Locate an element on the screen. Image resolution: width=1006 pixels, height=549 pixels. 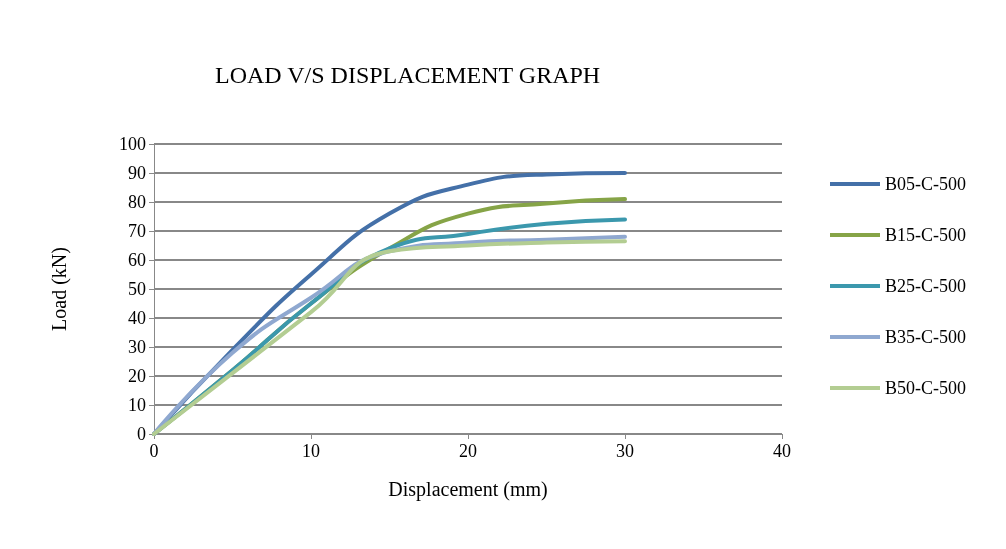
legend-label: B25-C-500 is located at coordinates (925, 286).